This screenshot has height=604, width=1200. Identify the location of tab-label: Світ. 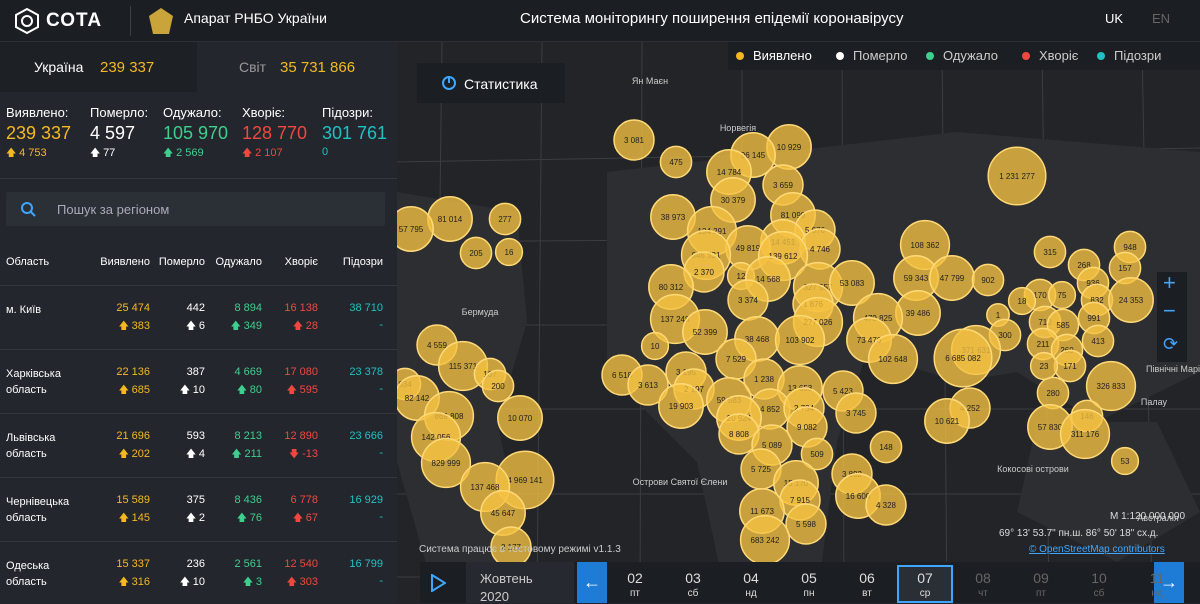
(253, 67).